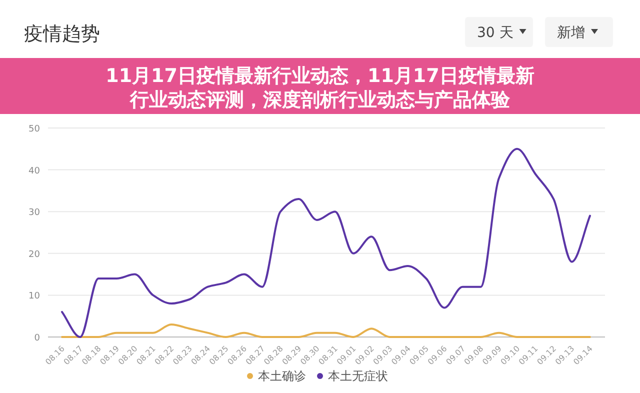  Describe the element at coordinates (320, 88) in the screenshot. I see `text: 11月17日疫情最新行业动态，11月17日疫情最新行业动态评测，深度剖析行业动态与产品体验` at that location.